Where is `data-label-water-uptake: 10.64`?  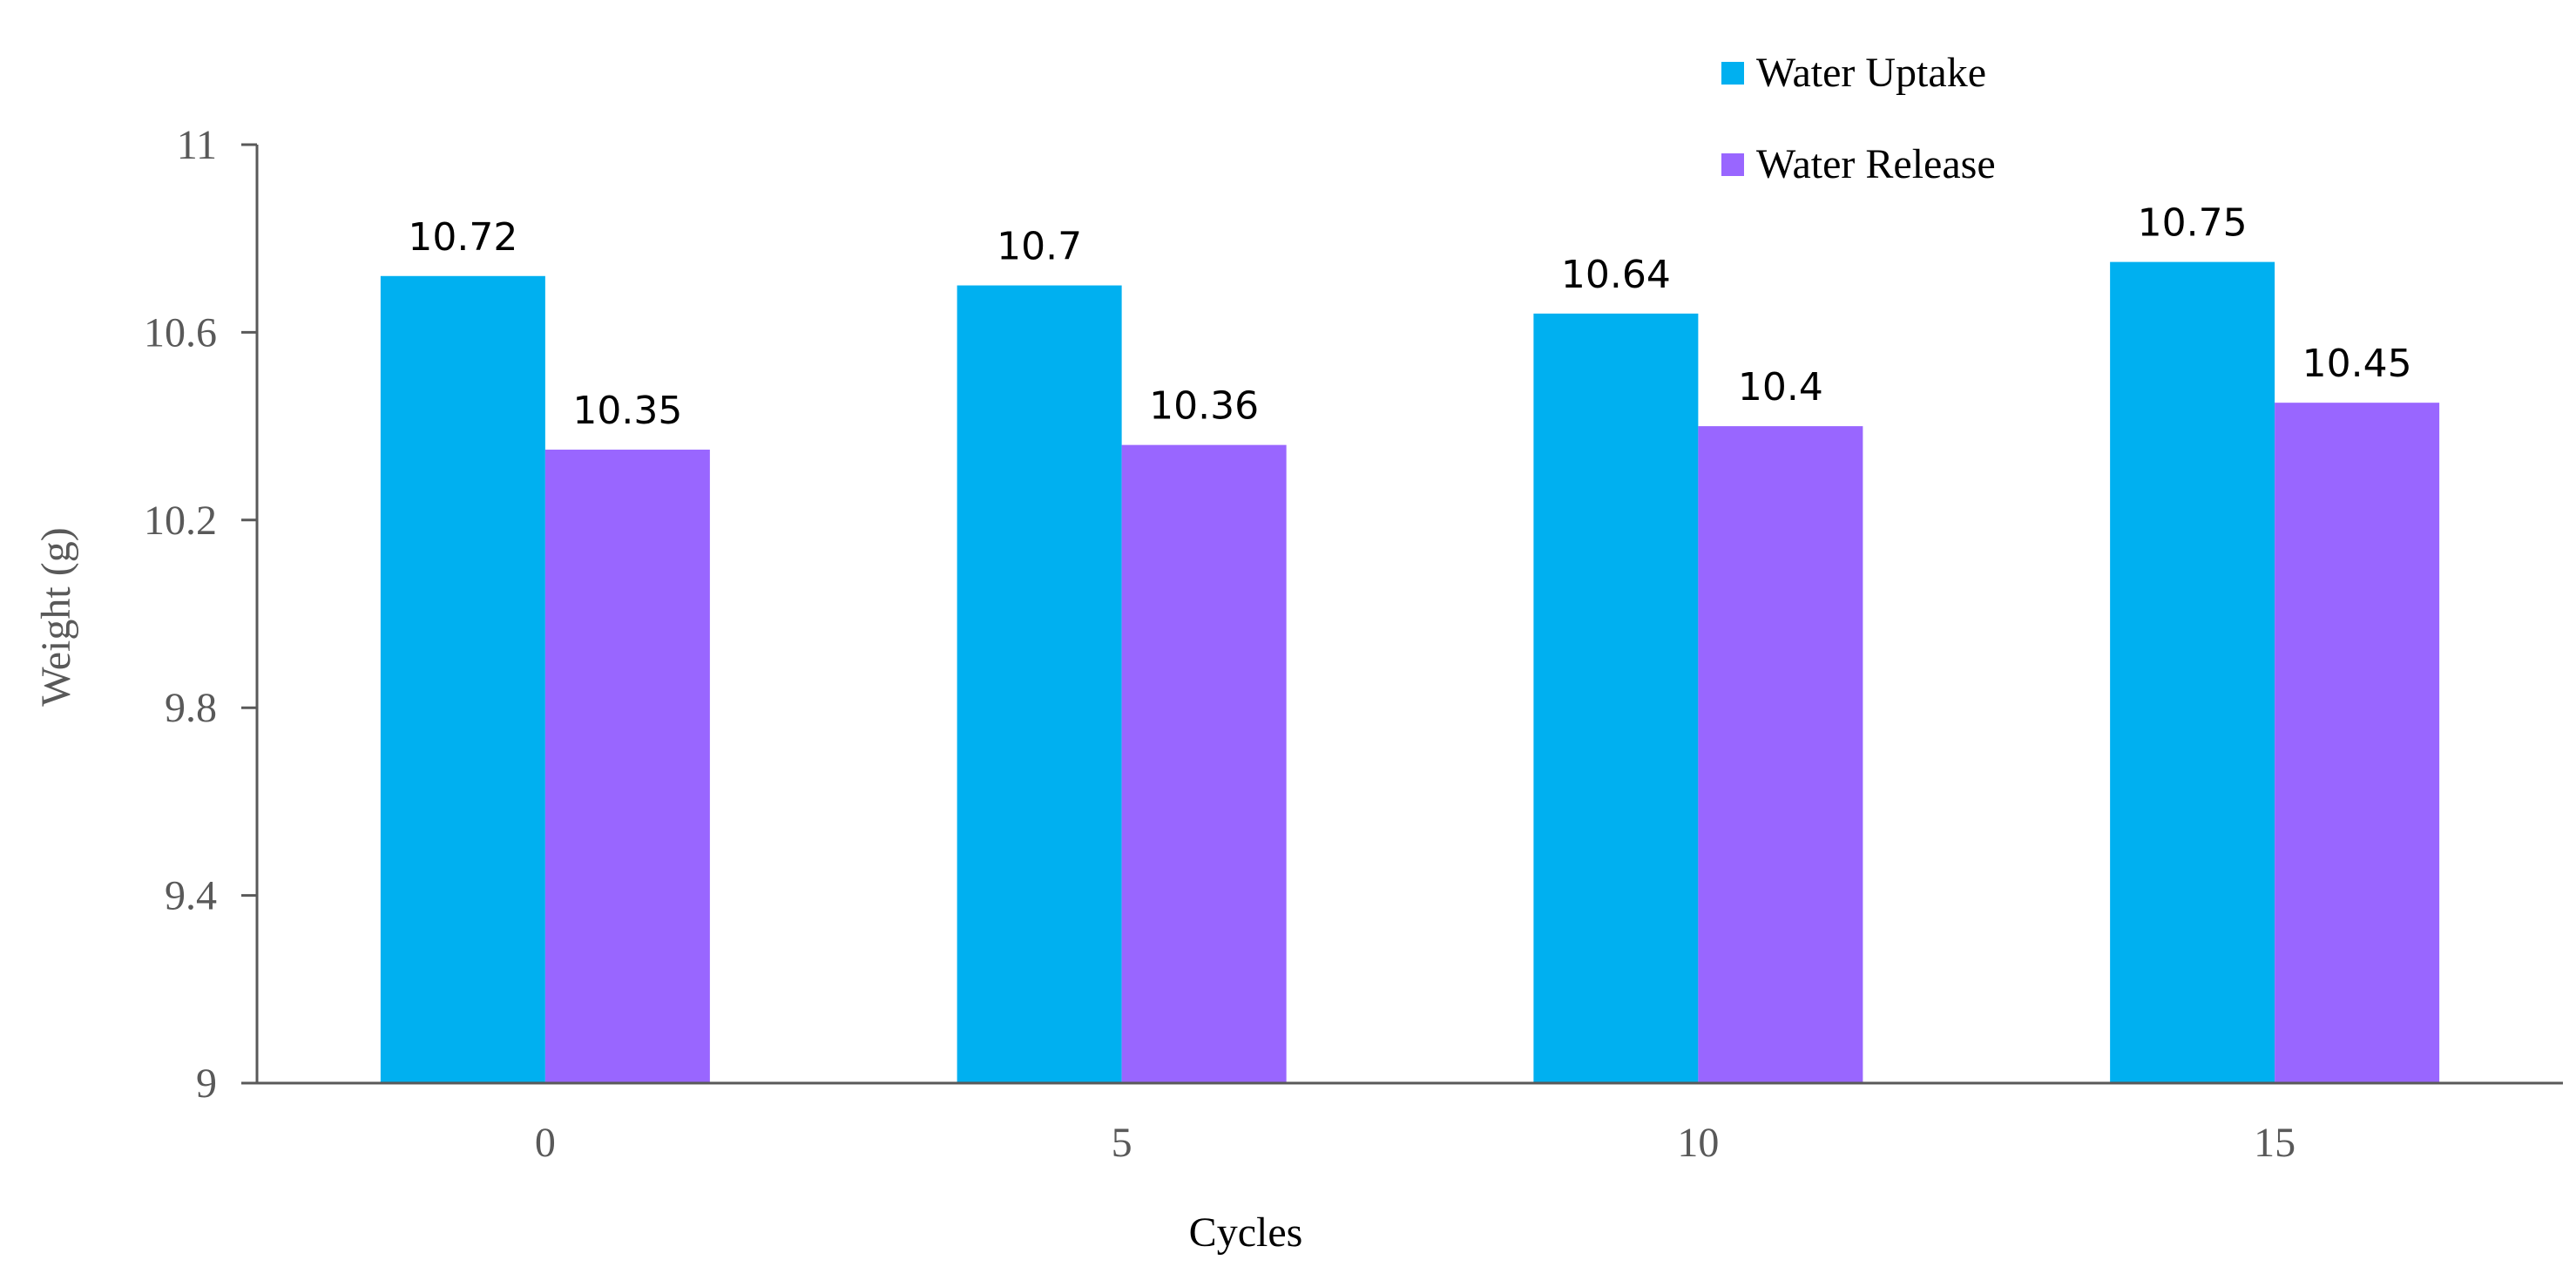
data-label-water-uptake: 10.64 is located at coordinates (1616, 275).